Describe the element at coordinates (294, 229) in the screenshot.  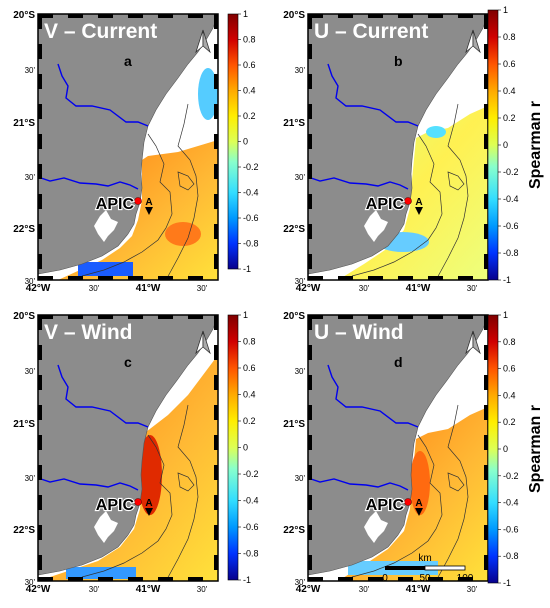
I see `latitude-label: 22°S` at that location.